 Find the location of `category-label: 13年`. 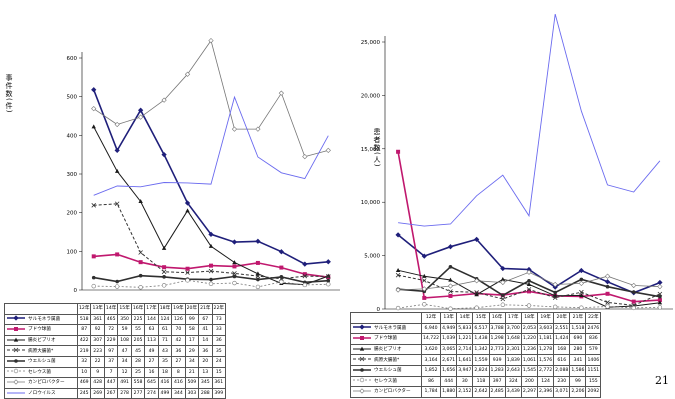

category-label: 13年 is located at coordinates (449, 318).